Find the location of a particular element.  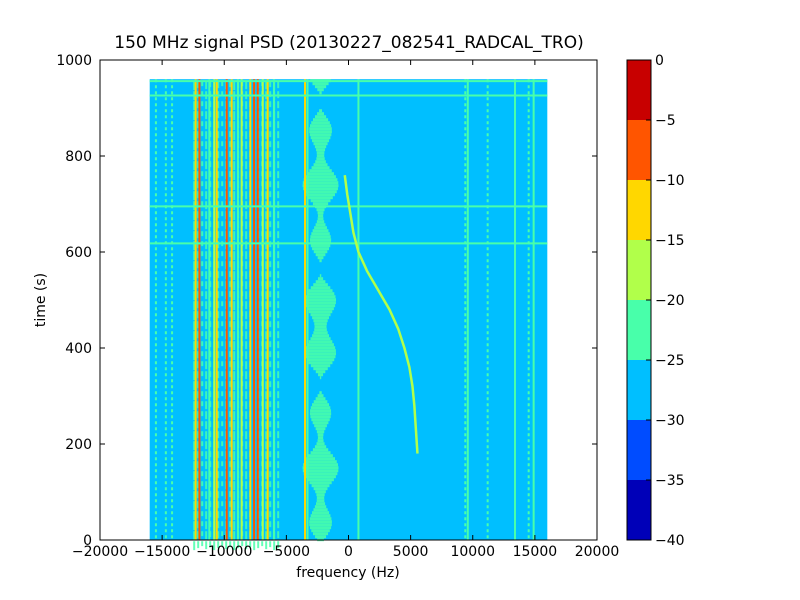

x-tick-label: 15000 is located at coordinates (535, 552).